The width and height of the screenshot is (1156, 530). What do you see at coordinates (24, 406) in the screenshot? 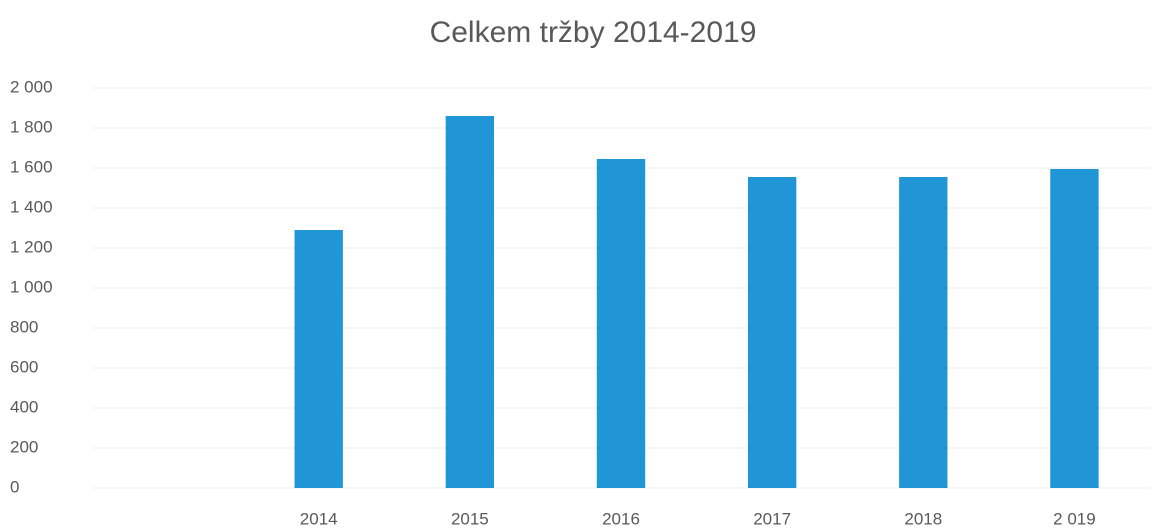
I see `y-tick-label: 400` at bounding box center [24, 406].